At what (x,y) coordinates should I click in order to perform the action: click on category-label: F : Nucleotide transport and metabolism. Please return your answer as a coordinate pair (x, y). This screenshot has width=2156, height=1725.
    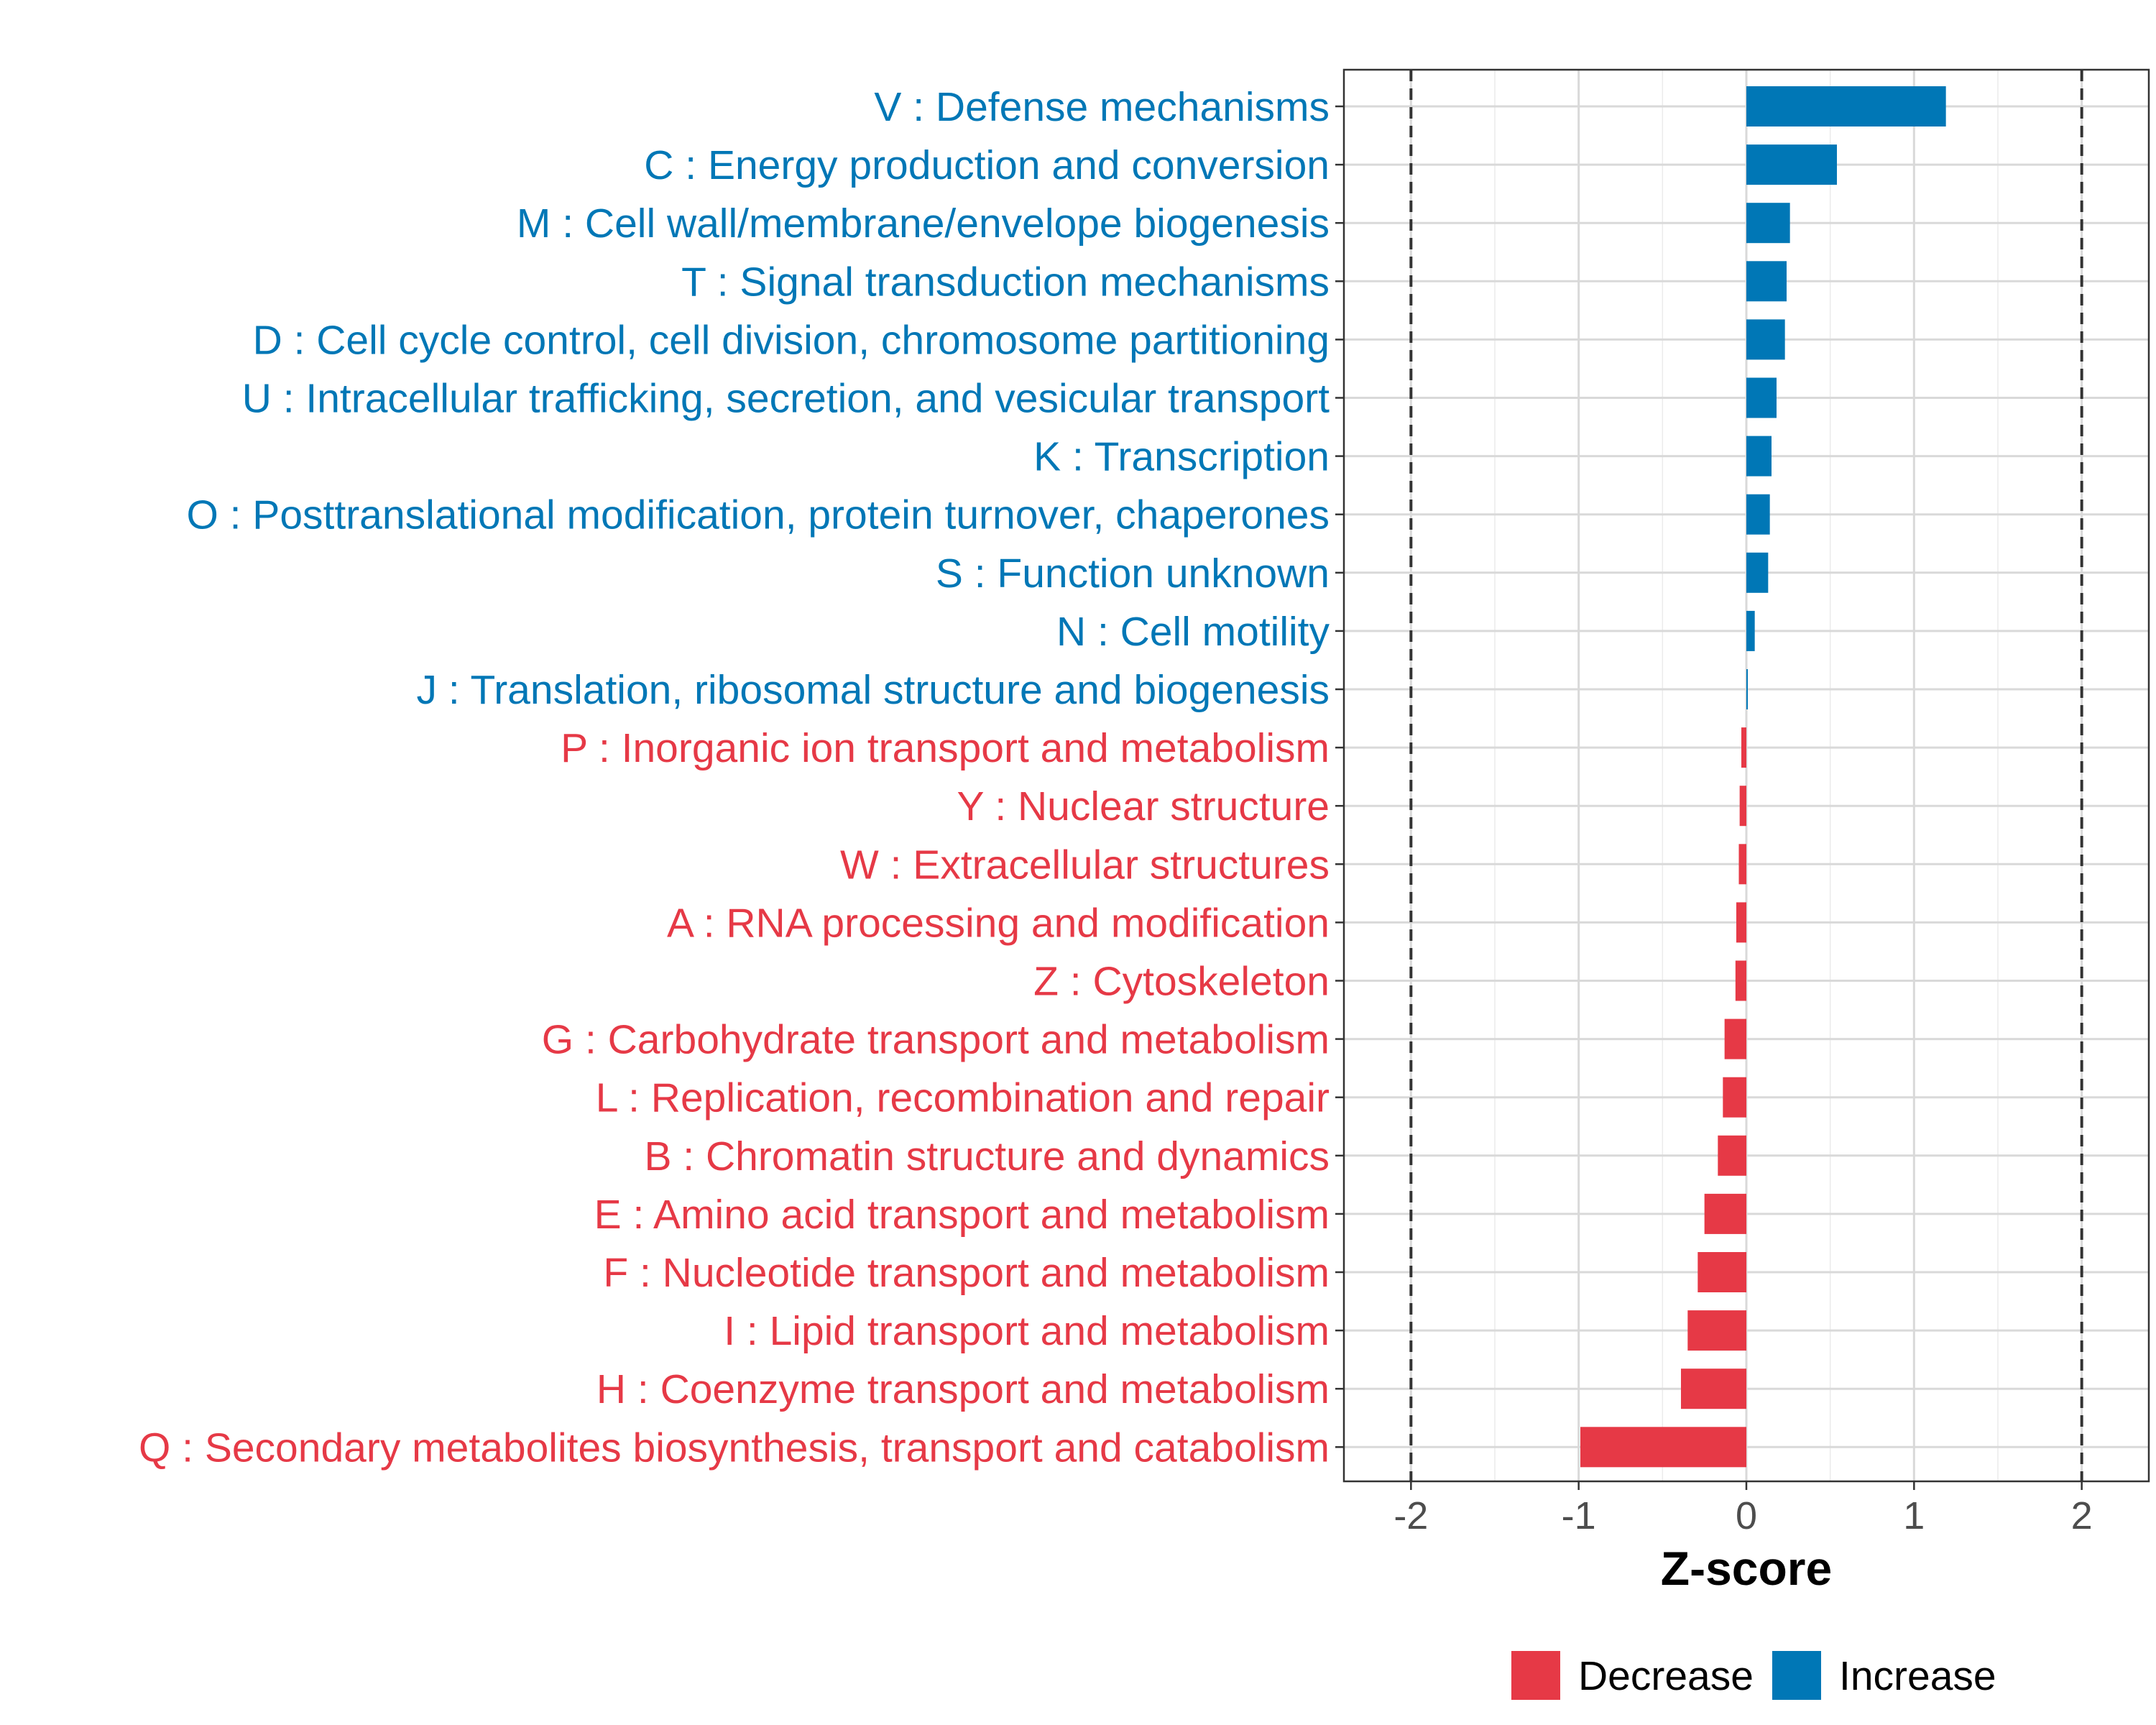
    Looking at the image, I should click on (967, 1273).